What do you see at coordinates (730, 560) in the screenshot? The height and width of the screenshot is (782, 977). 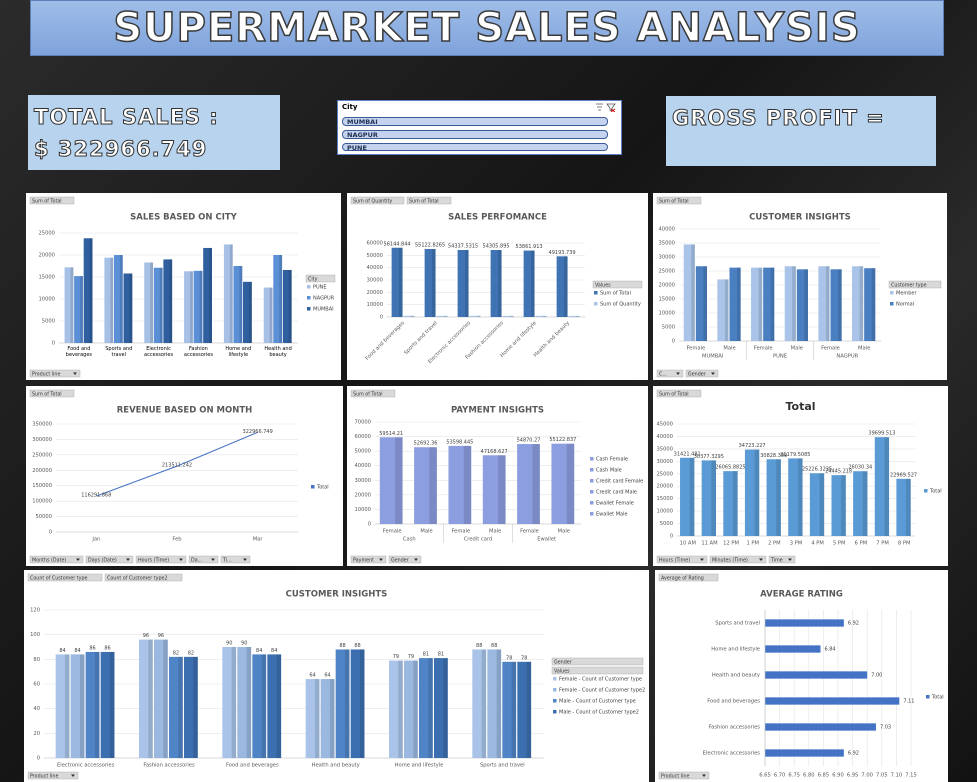 I see `field-button-label: Minutes (Time)` at bounding box center [730, 560].